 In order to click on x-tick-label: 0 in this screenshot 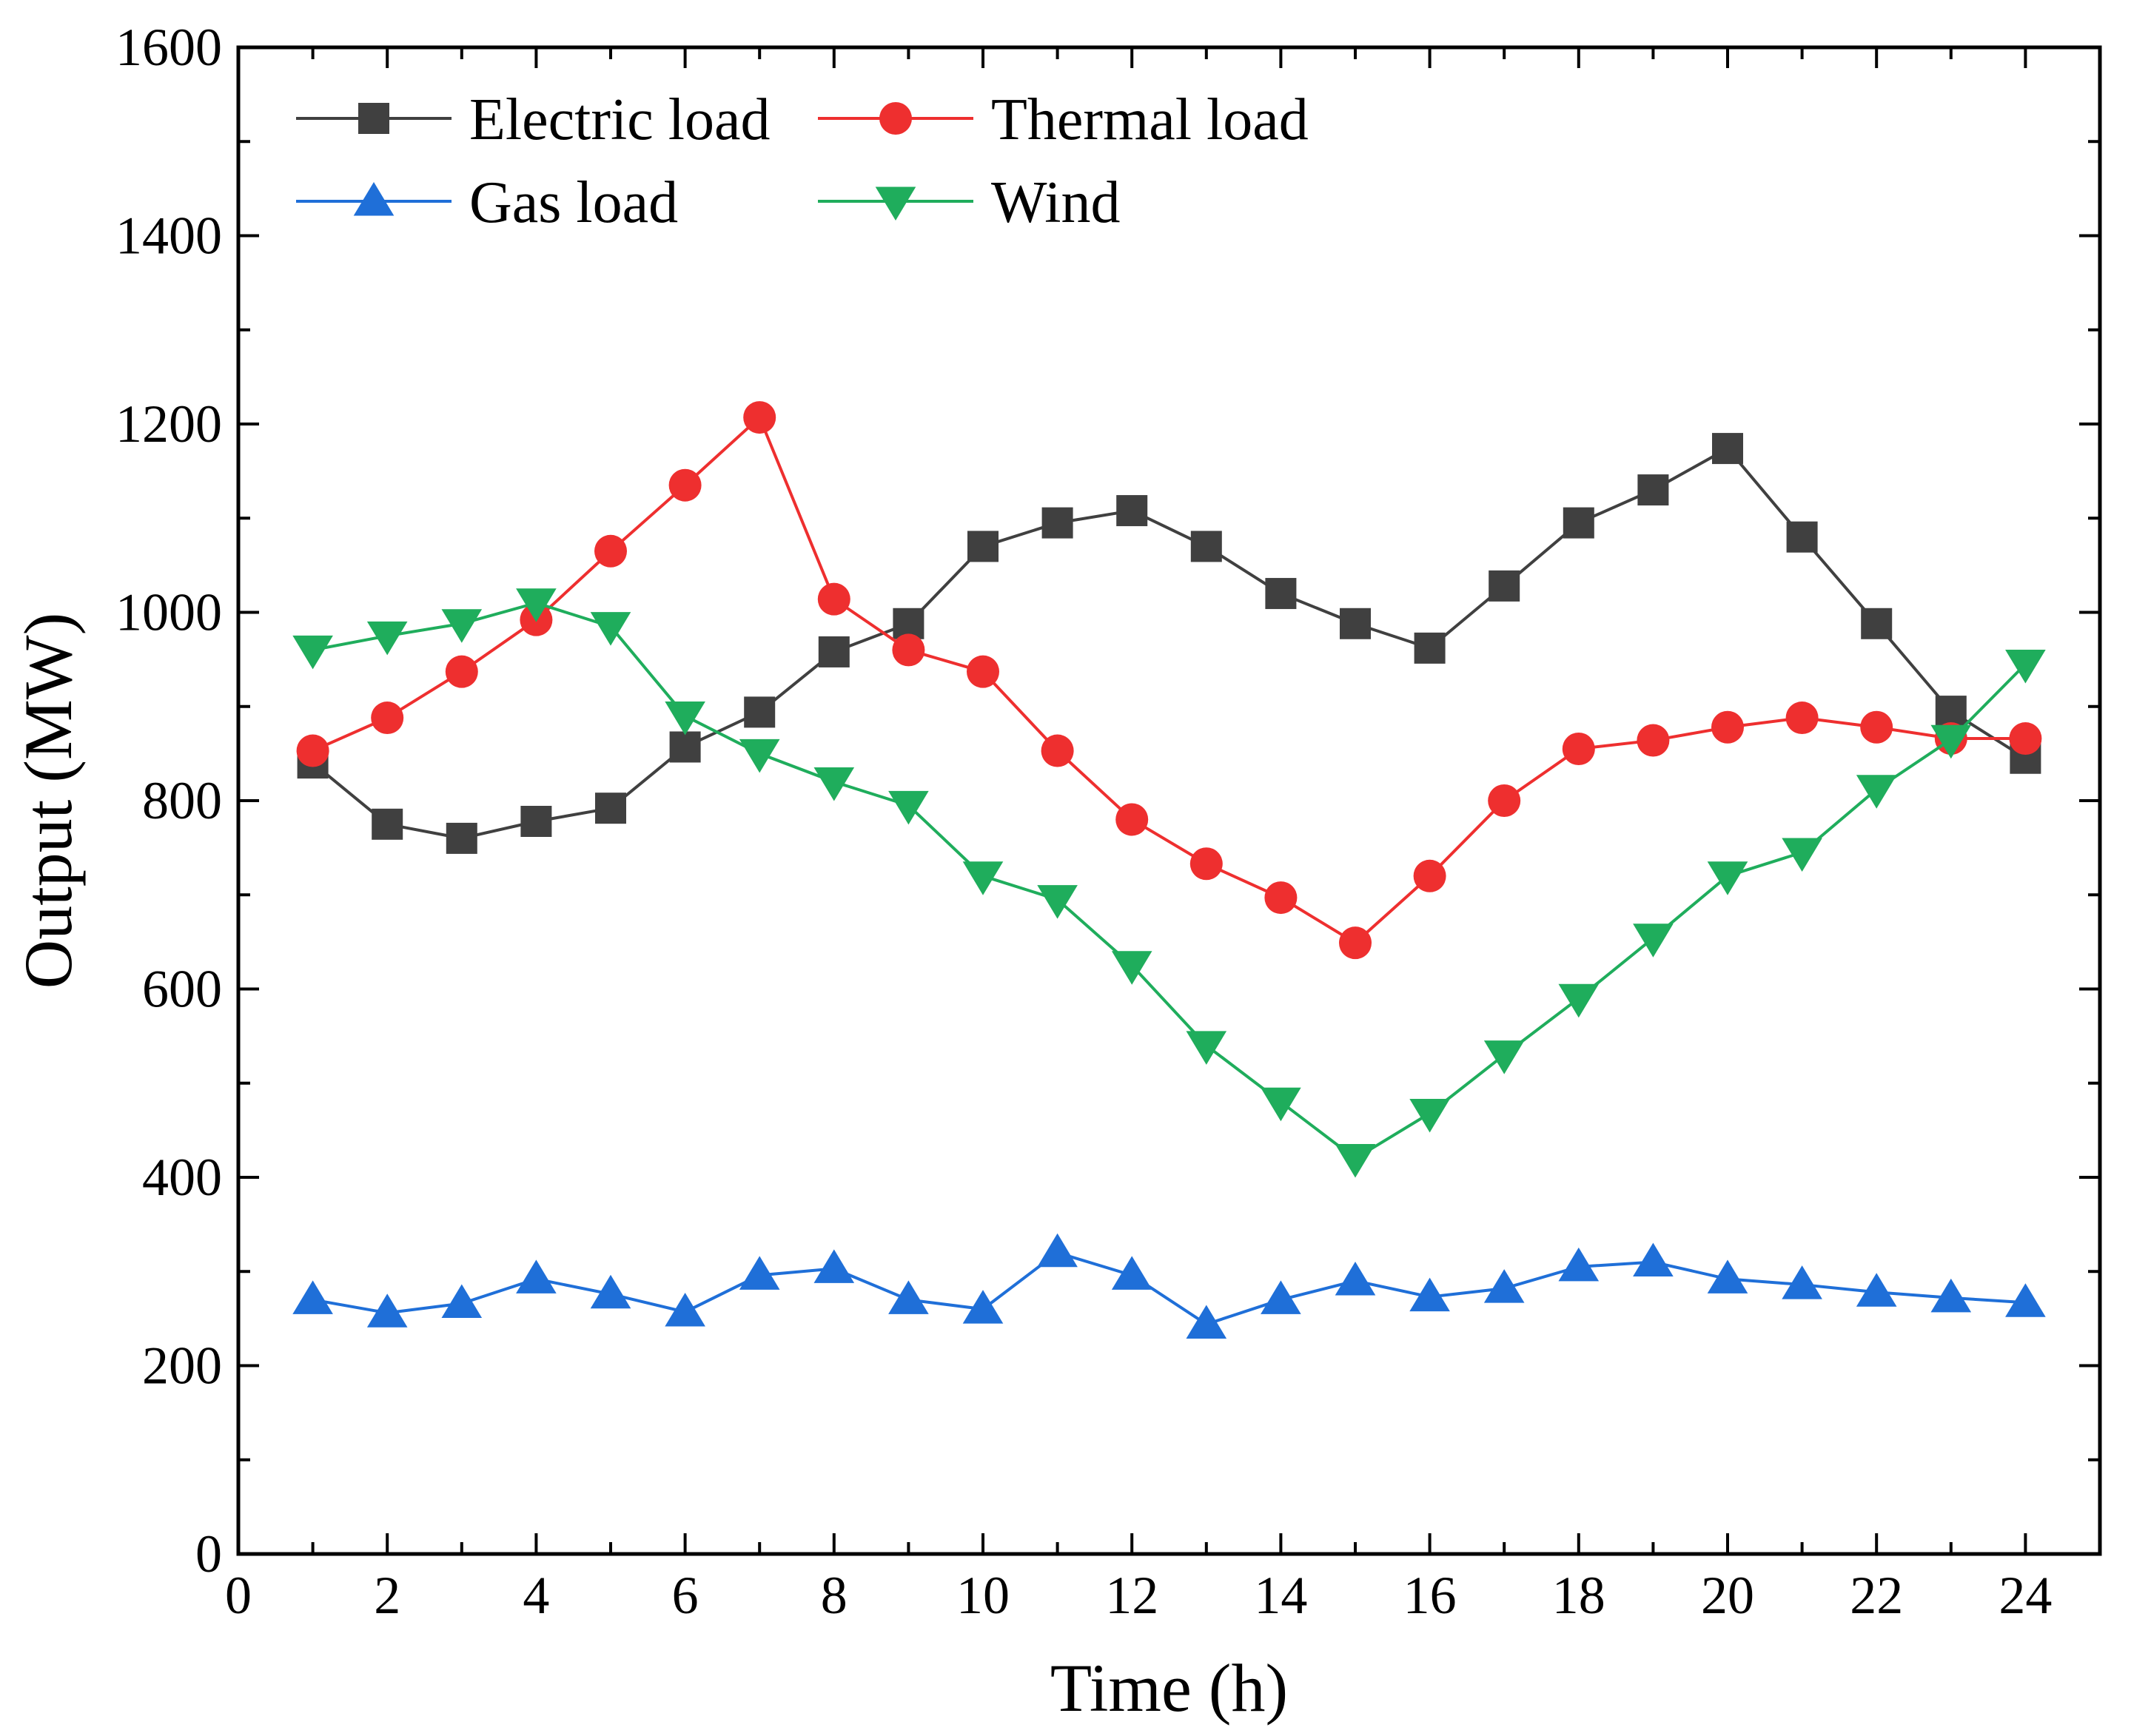, I will do `click(238, 1596)`.